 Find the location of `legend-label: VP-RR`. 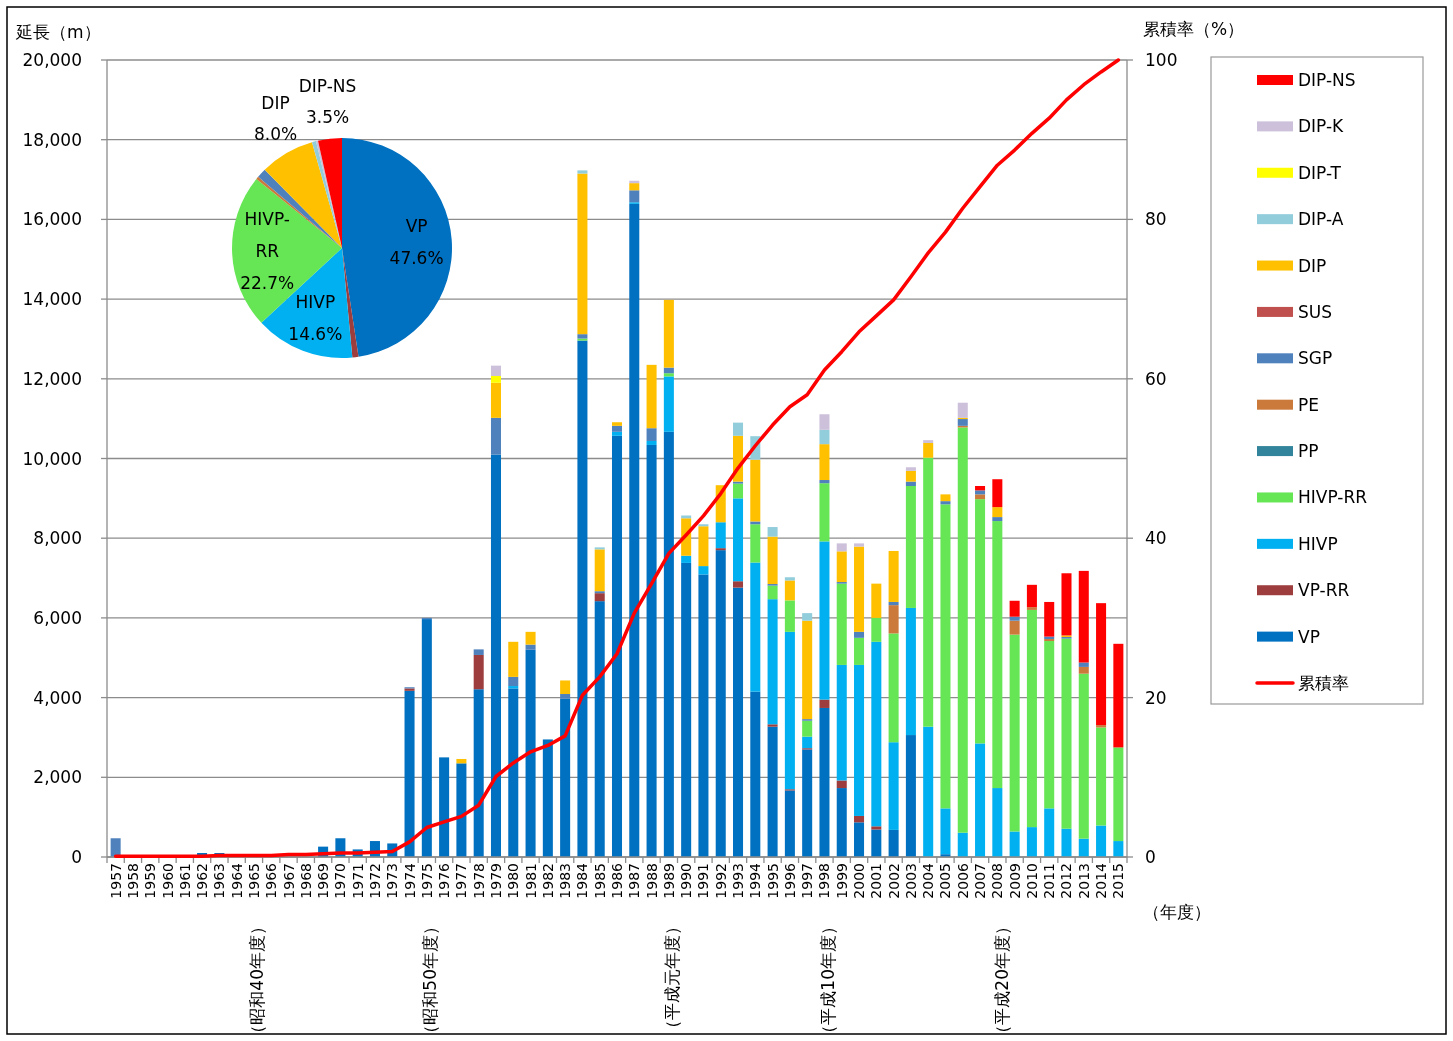

legend-label: VP-RR is located at coordinates (1324, 590).